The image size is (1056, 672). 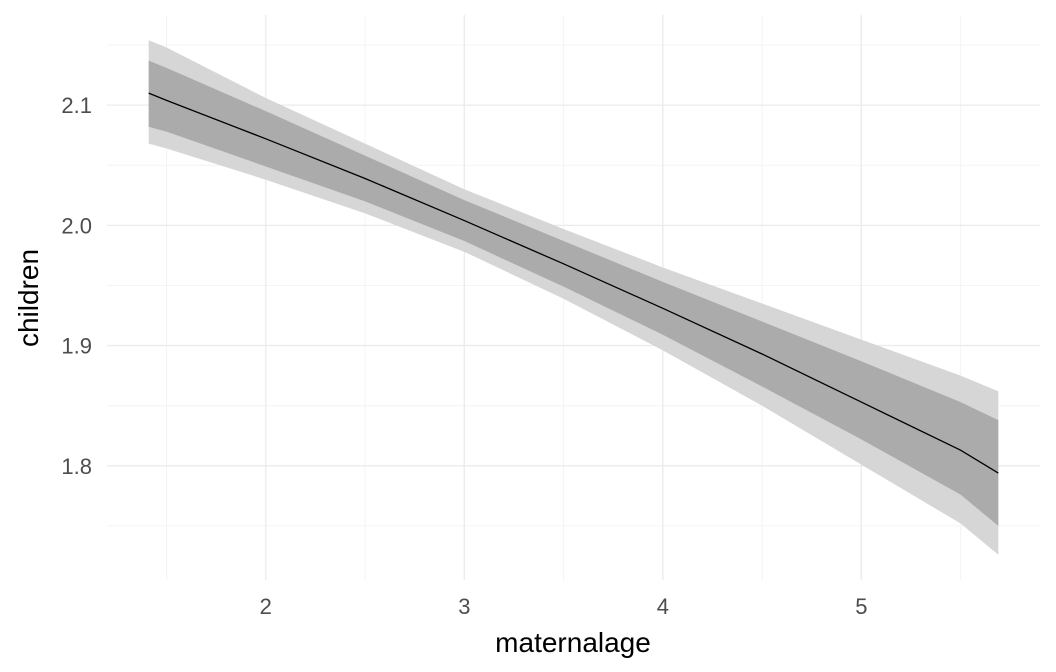 What do you see at coordinates (564, 606) in the screenshot?
I see `x-tick-labels: 2 3 4 5` at bounding box center [564, 606].